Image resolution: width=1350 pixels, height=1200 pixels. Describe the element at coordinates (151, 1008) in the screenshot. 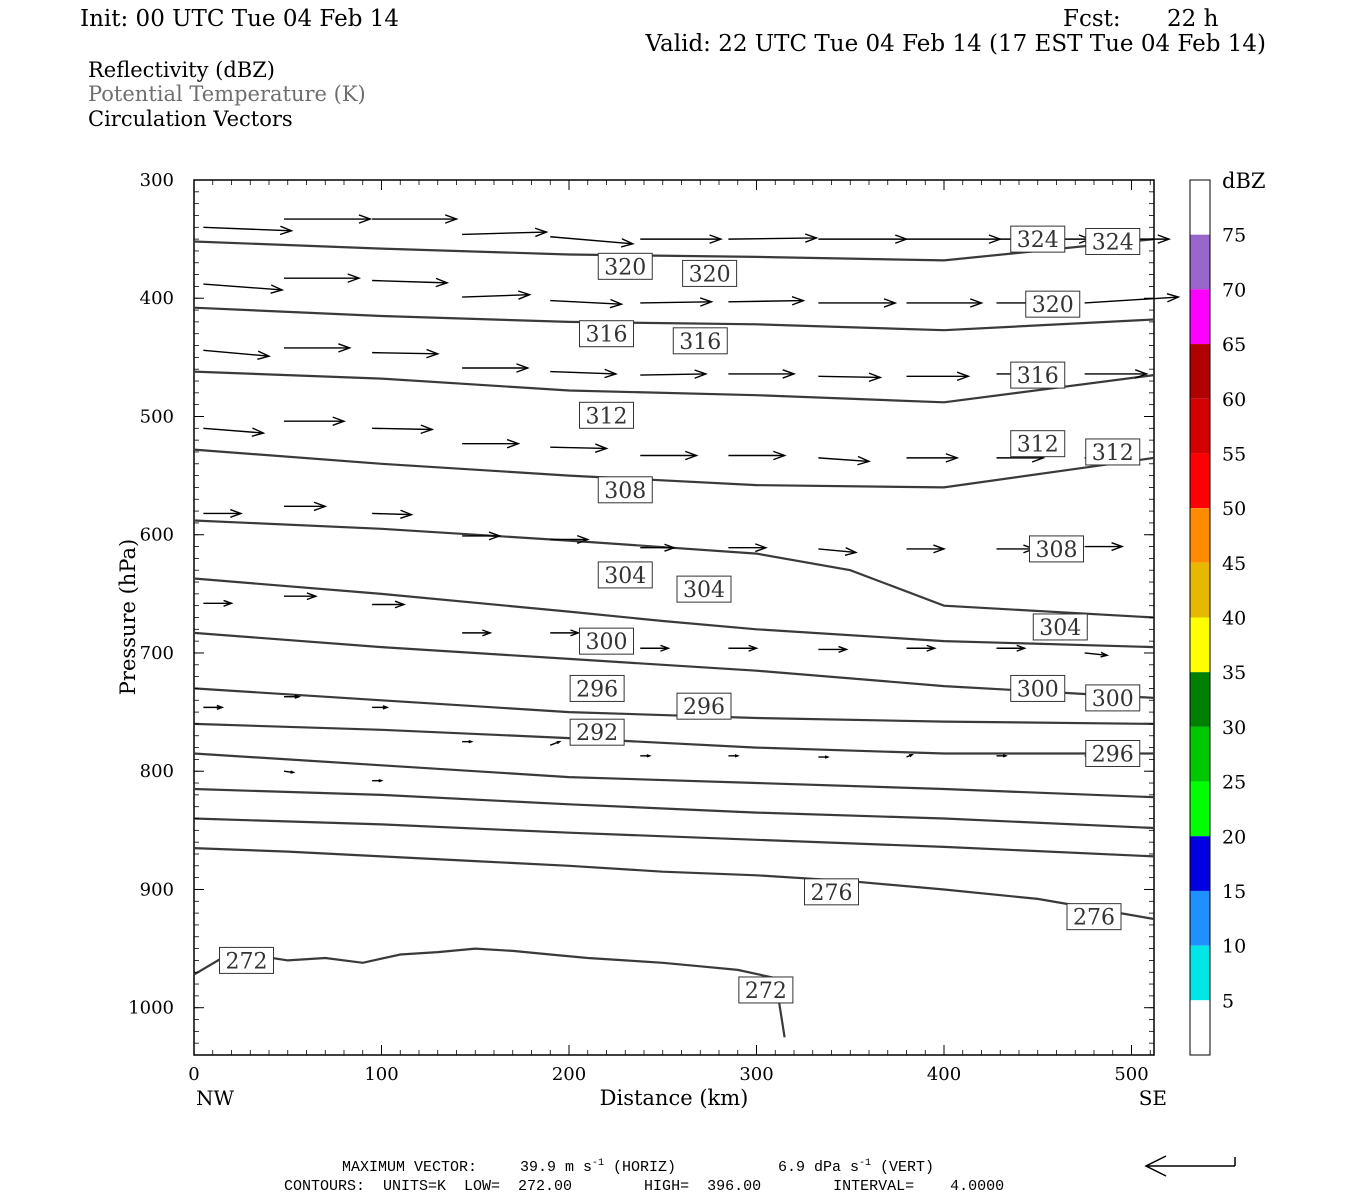

I see `y-tick-label: 1000` at that location.